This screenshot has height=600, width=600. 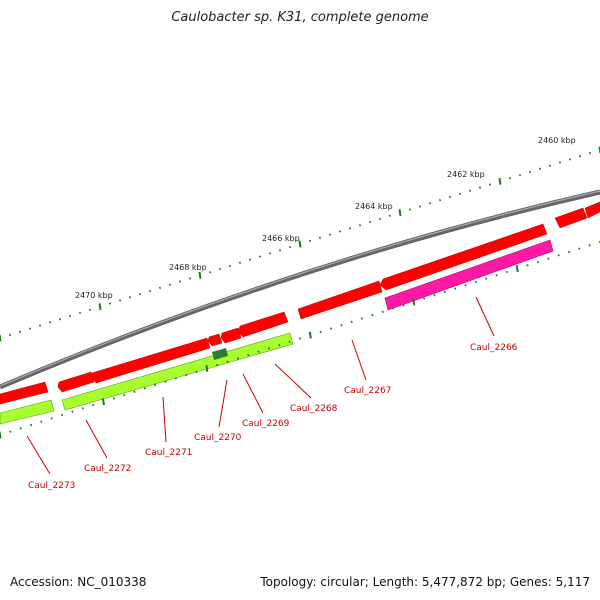 What do you see at coordinates (218, 438) in the screenshot?
I see `gene-label-caul-2270: Caul_2270` at bounding box center [218, 438].